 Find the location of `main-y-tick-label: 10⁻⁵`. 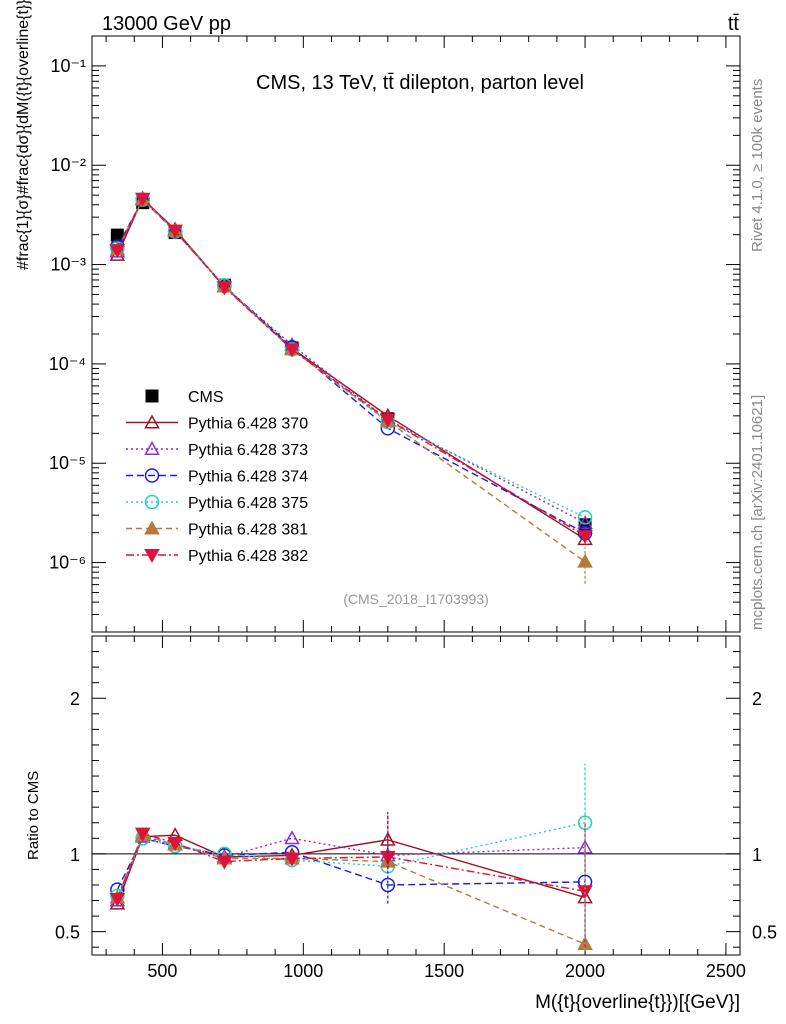

main-y-tick-label: 10⁻⁵ is located at coordinates (67, 463).